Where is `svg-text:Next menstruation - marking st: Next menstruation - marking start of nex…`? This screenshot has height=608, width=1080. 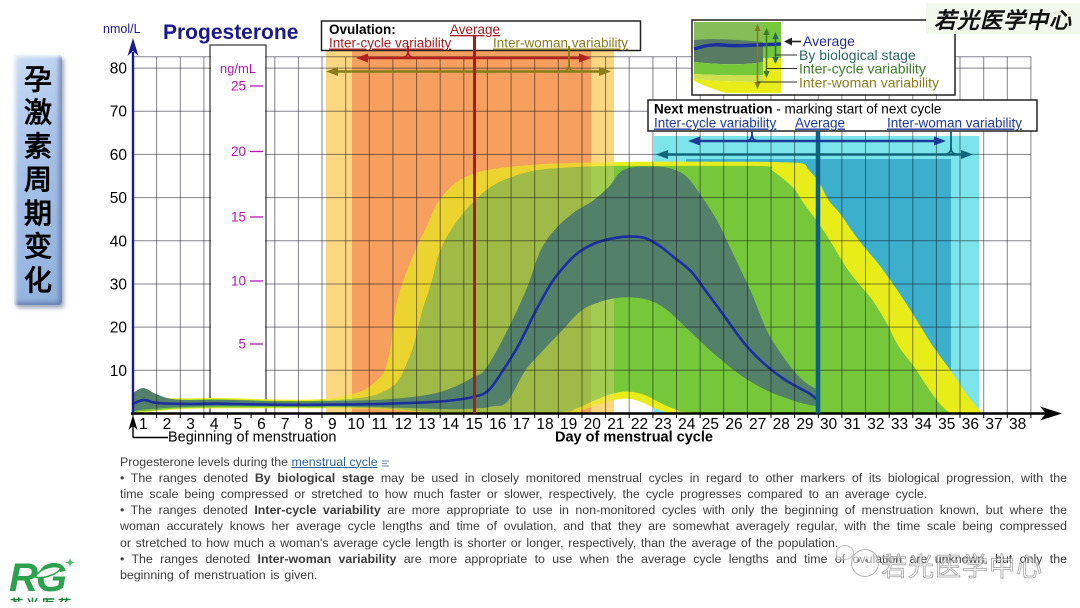 svg-text:Next menstruation - marking st: Next menstruation - marking start of nex… is located at coordinates (797, 109).